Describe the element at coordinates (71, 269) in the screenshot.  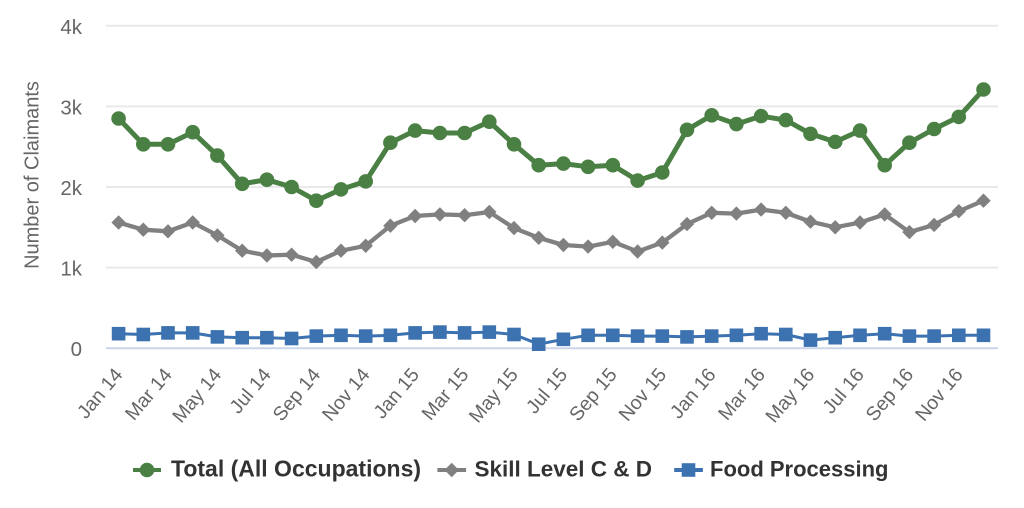
I see `svg-text: 1k` at that location.